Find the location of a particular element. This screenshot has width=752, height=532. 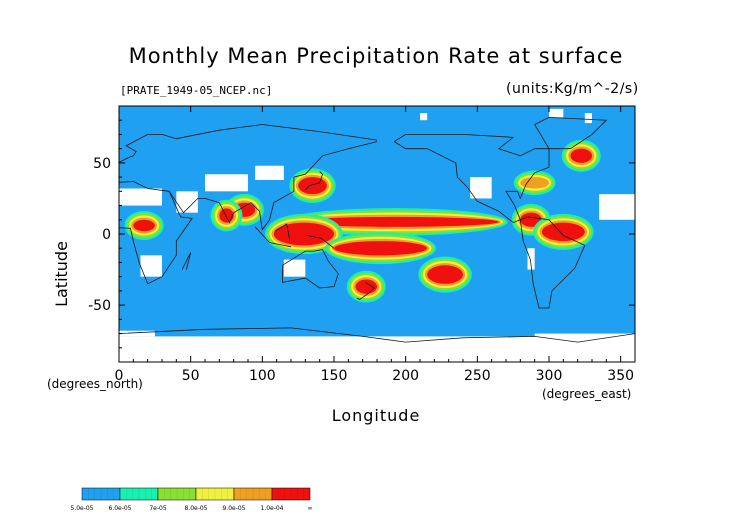

y-axis-label: Latitude is located at coordinates (61, 274).